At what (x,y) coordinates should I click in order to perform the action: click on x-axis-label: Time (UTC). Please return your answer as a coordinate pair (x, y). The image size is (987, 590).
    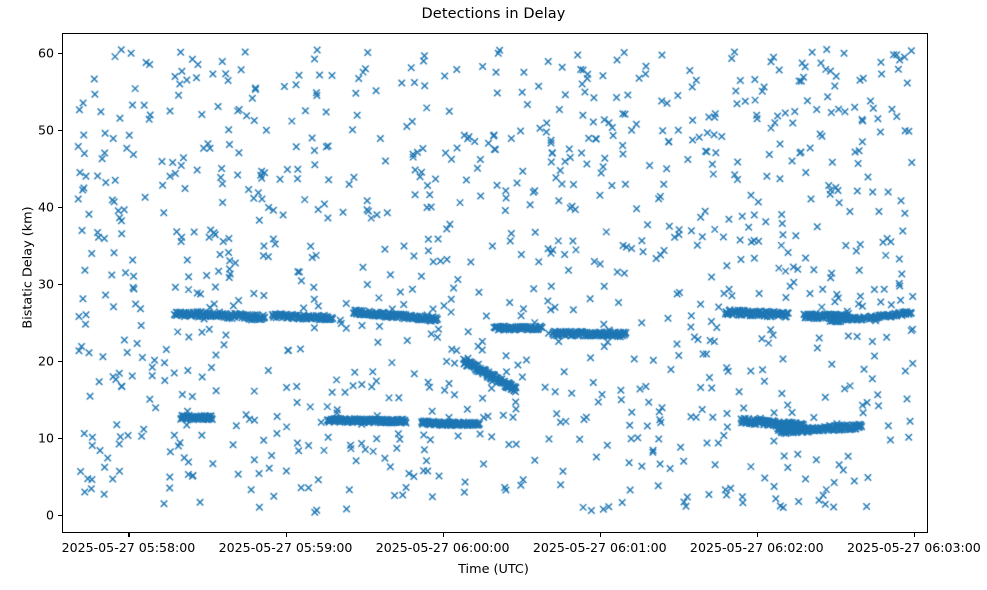
    Looking at the image, I should click on (493, 569).